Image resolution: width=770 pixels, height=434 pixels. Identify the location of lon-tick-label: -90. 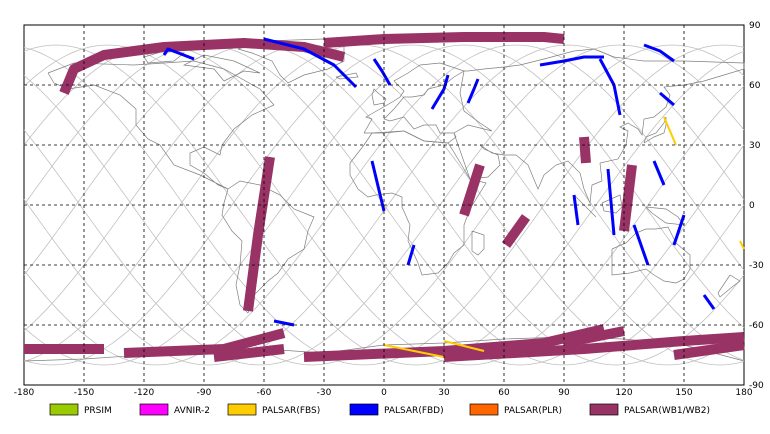
(204, 393).